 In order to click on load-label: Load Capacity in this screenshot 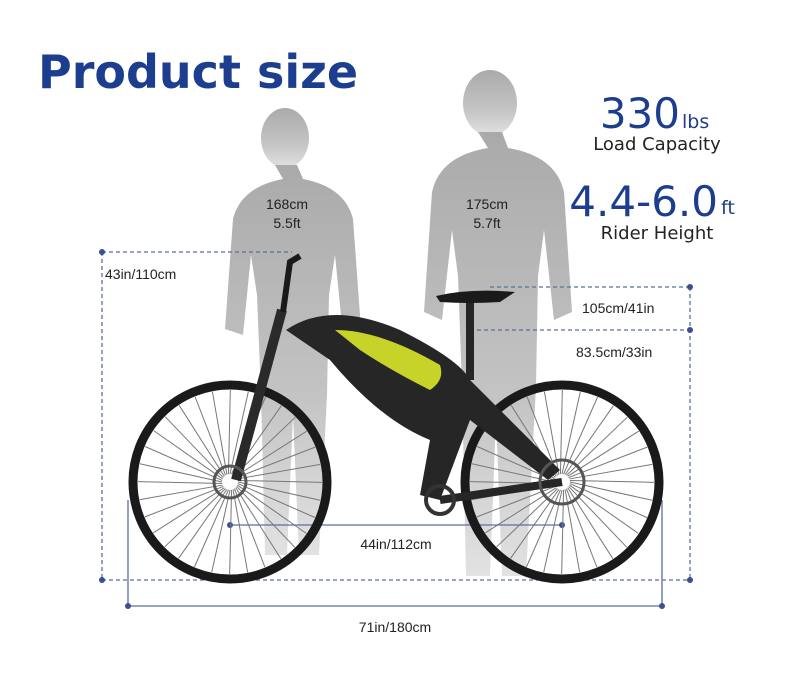, I will do `click(657, 144)`.